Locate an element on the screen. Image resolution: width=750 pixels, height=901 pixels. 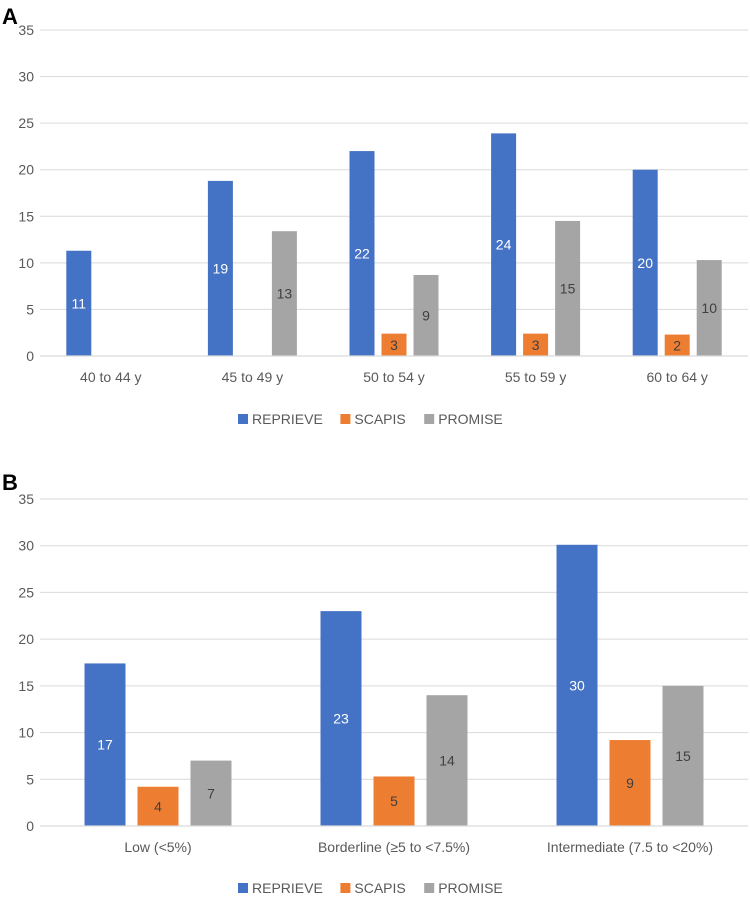
data-label: 11 is located at coordinates (79, 303).